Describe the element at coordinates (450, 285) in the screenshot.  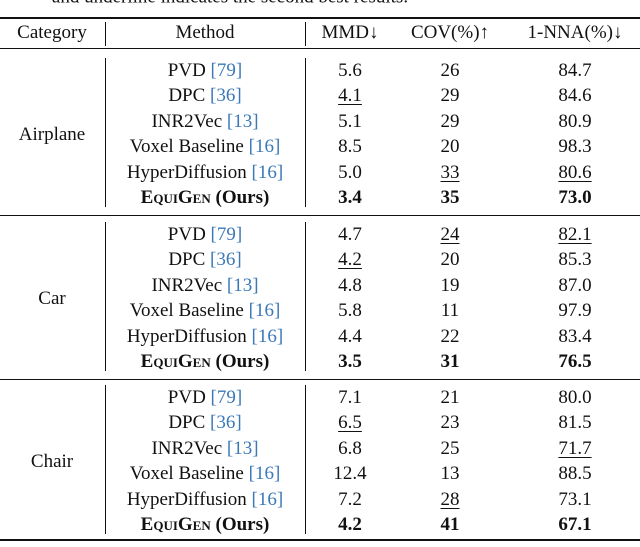
I see `value-cell: 19` at that location.